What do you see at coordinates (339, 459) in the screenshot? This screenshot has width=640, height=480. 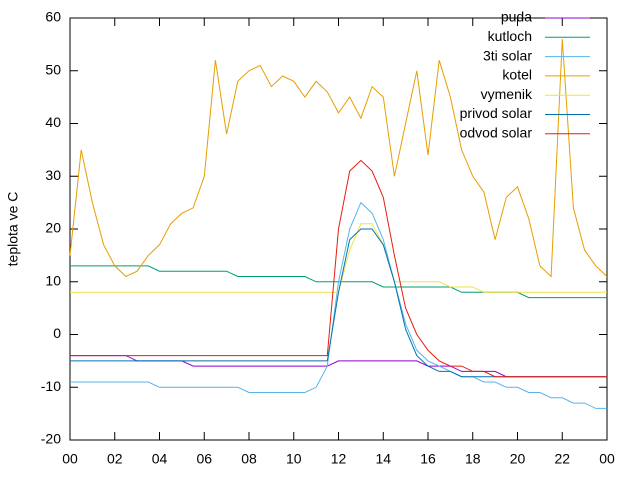 I see `x-tick-label: 12` at bounding box center [339, 459].